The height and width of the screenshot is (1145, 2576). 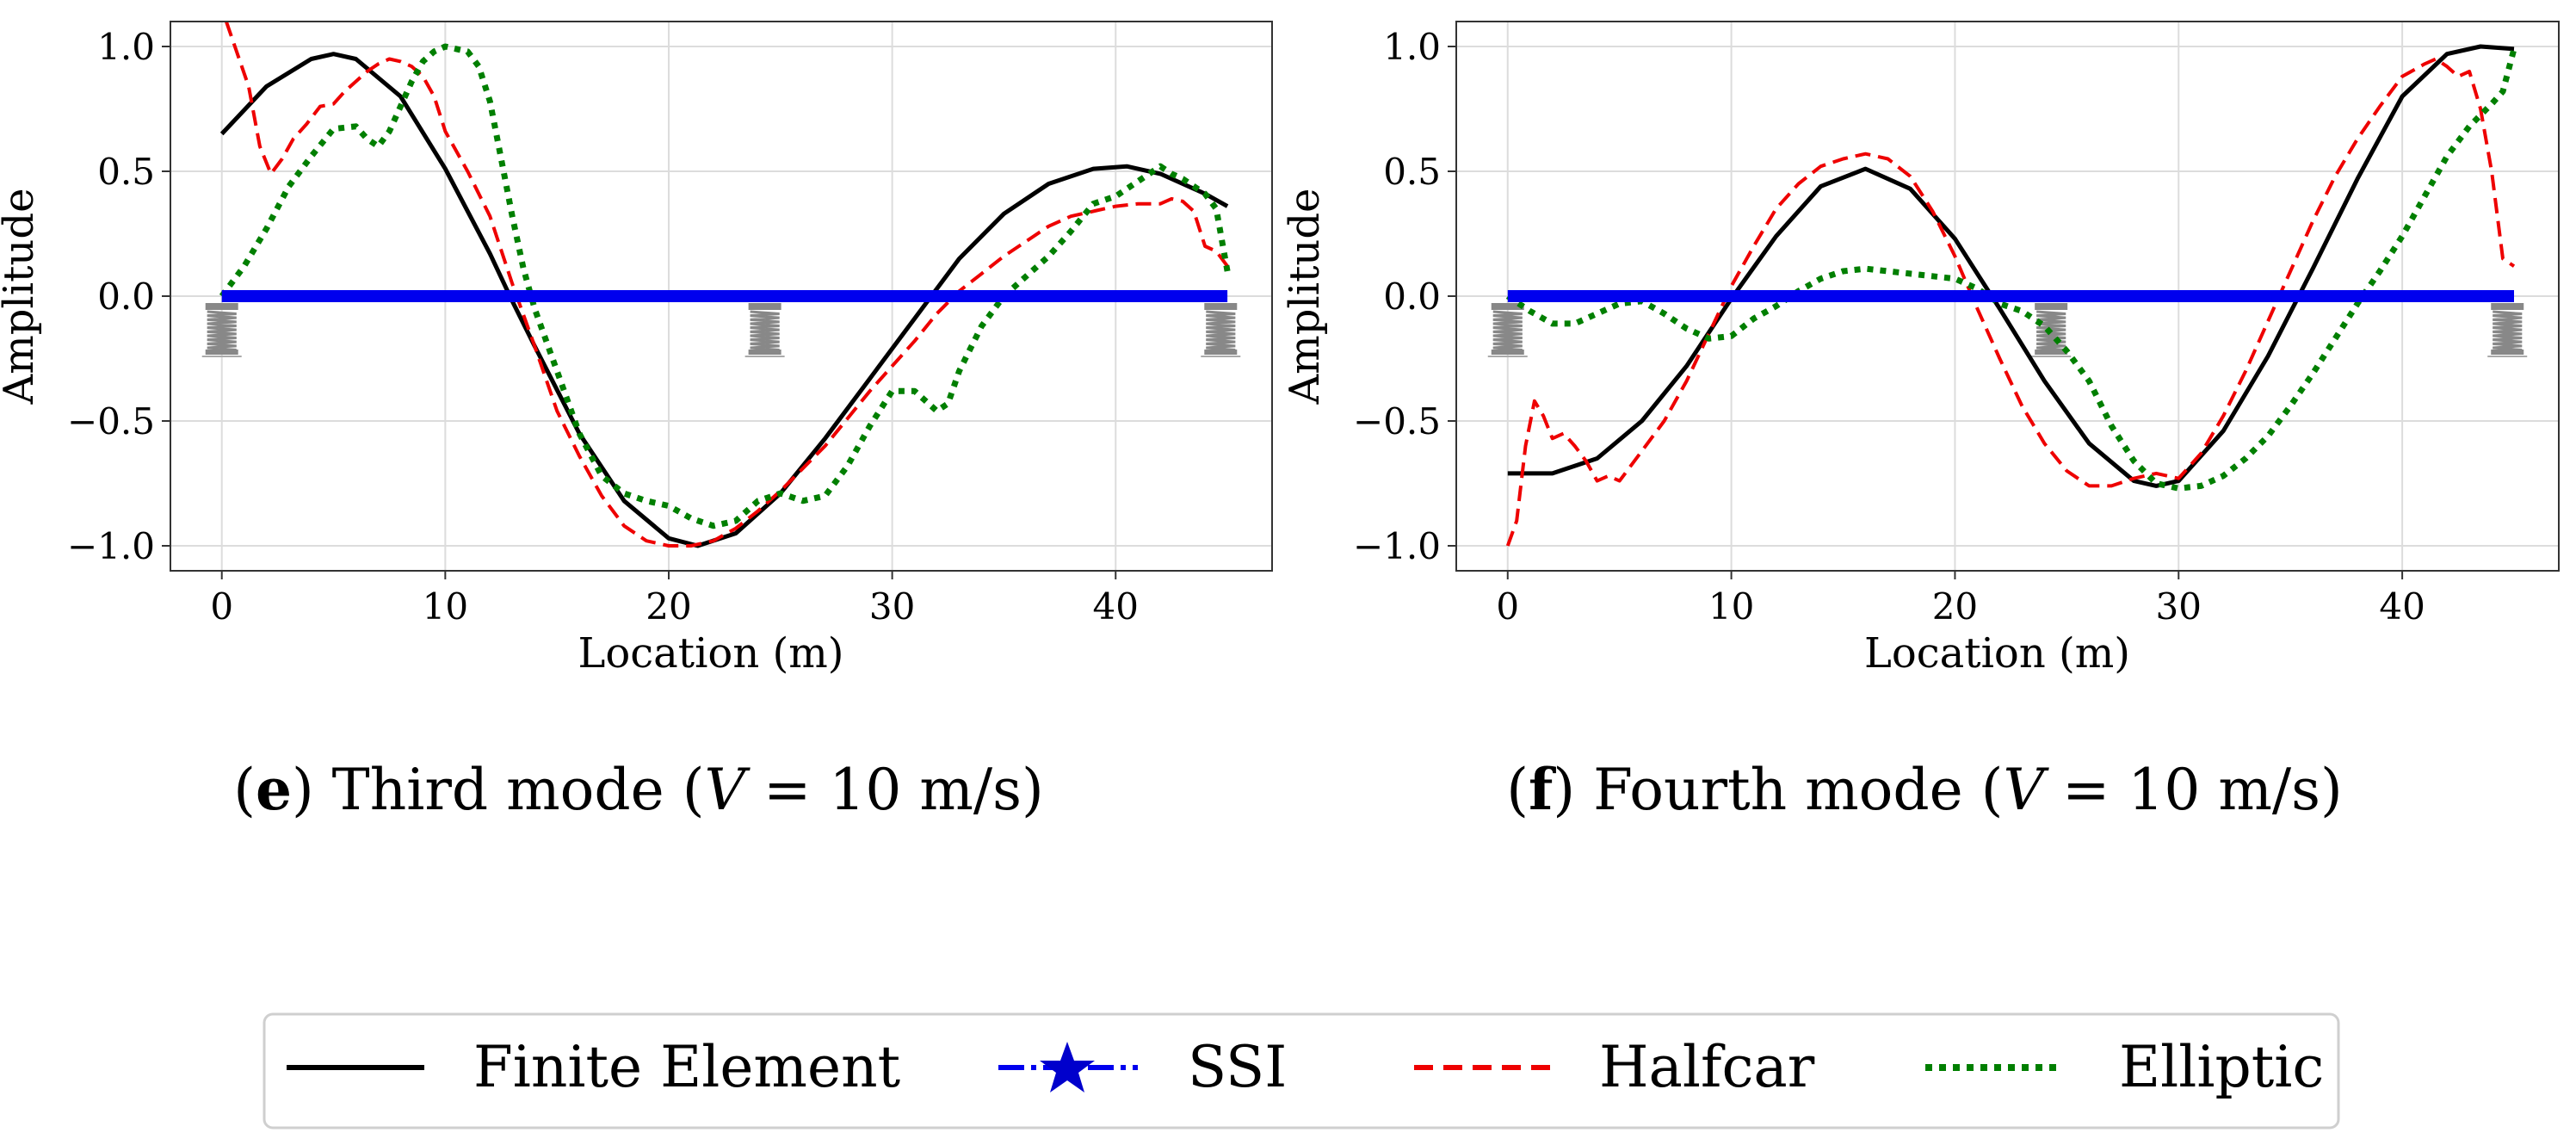 I want to click on legend: Finite Element SSI Halfcar Elliptic, so click(x=1301, y=1071).